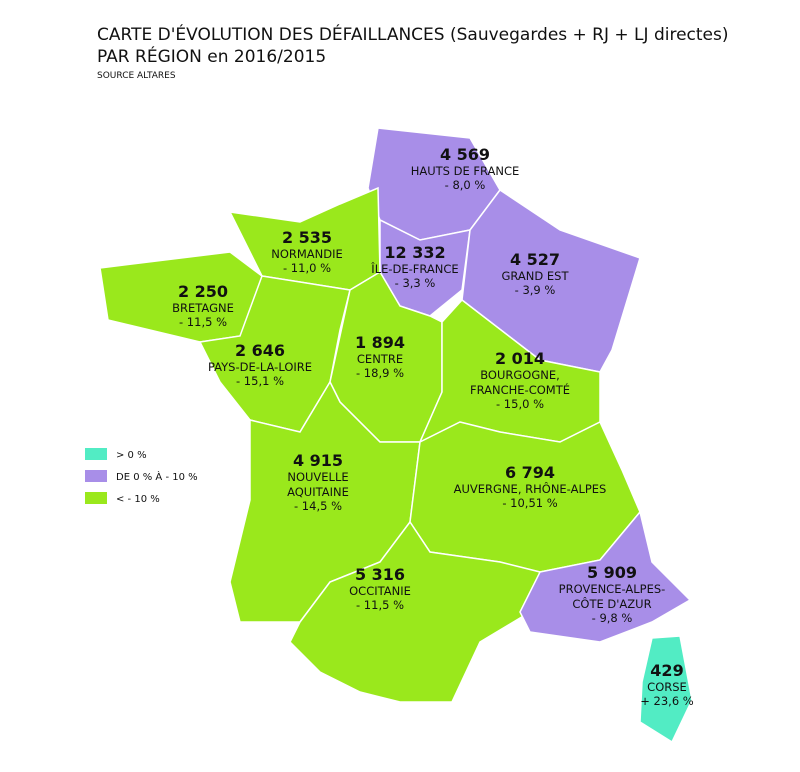  What do you see at coordinates (380, 591) in the screenshot?
I see `region-name: OCCITANIE` at bounding box center [380, 591].